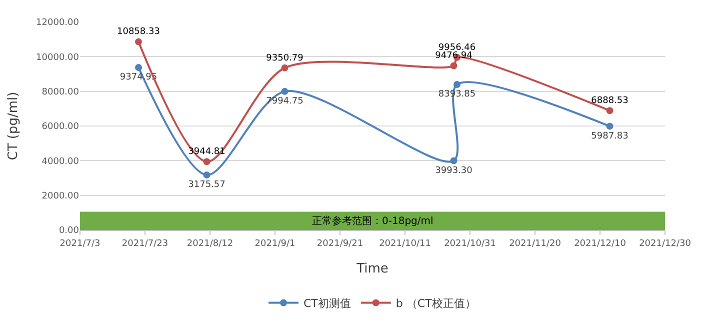 The width and height of the screenshot is (703, 329). I want to click on x-axis-title: Time, so click(372, 268).